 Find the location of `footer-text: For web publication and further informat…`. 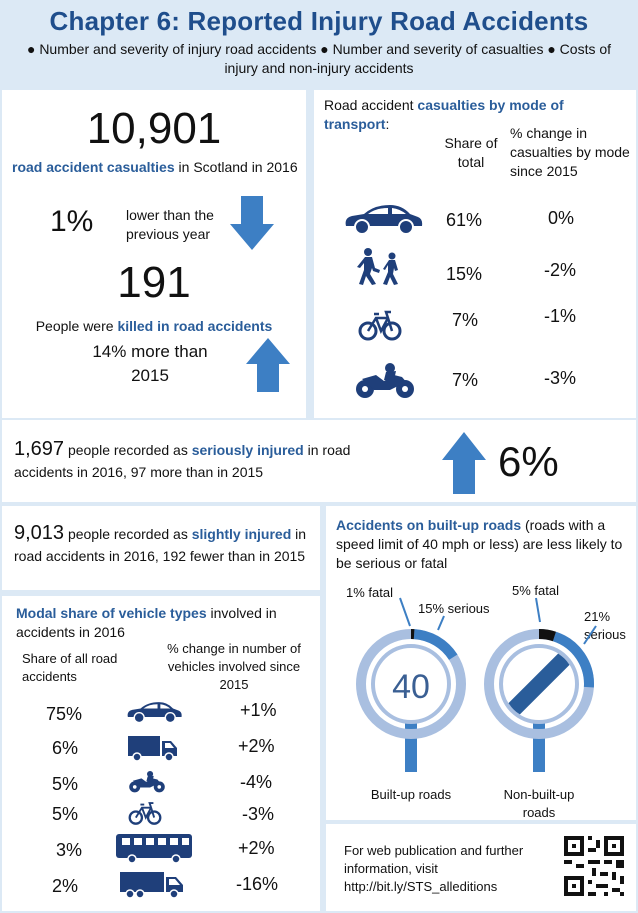

footer-text: For web publication and further informat… is located at coordinates (434, 868).